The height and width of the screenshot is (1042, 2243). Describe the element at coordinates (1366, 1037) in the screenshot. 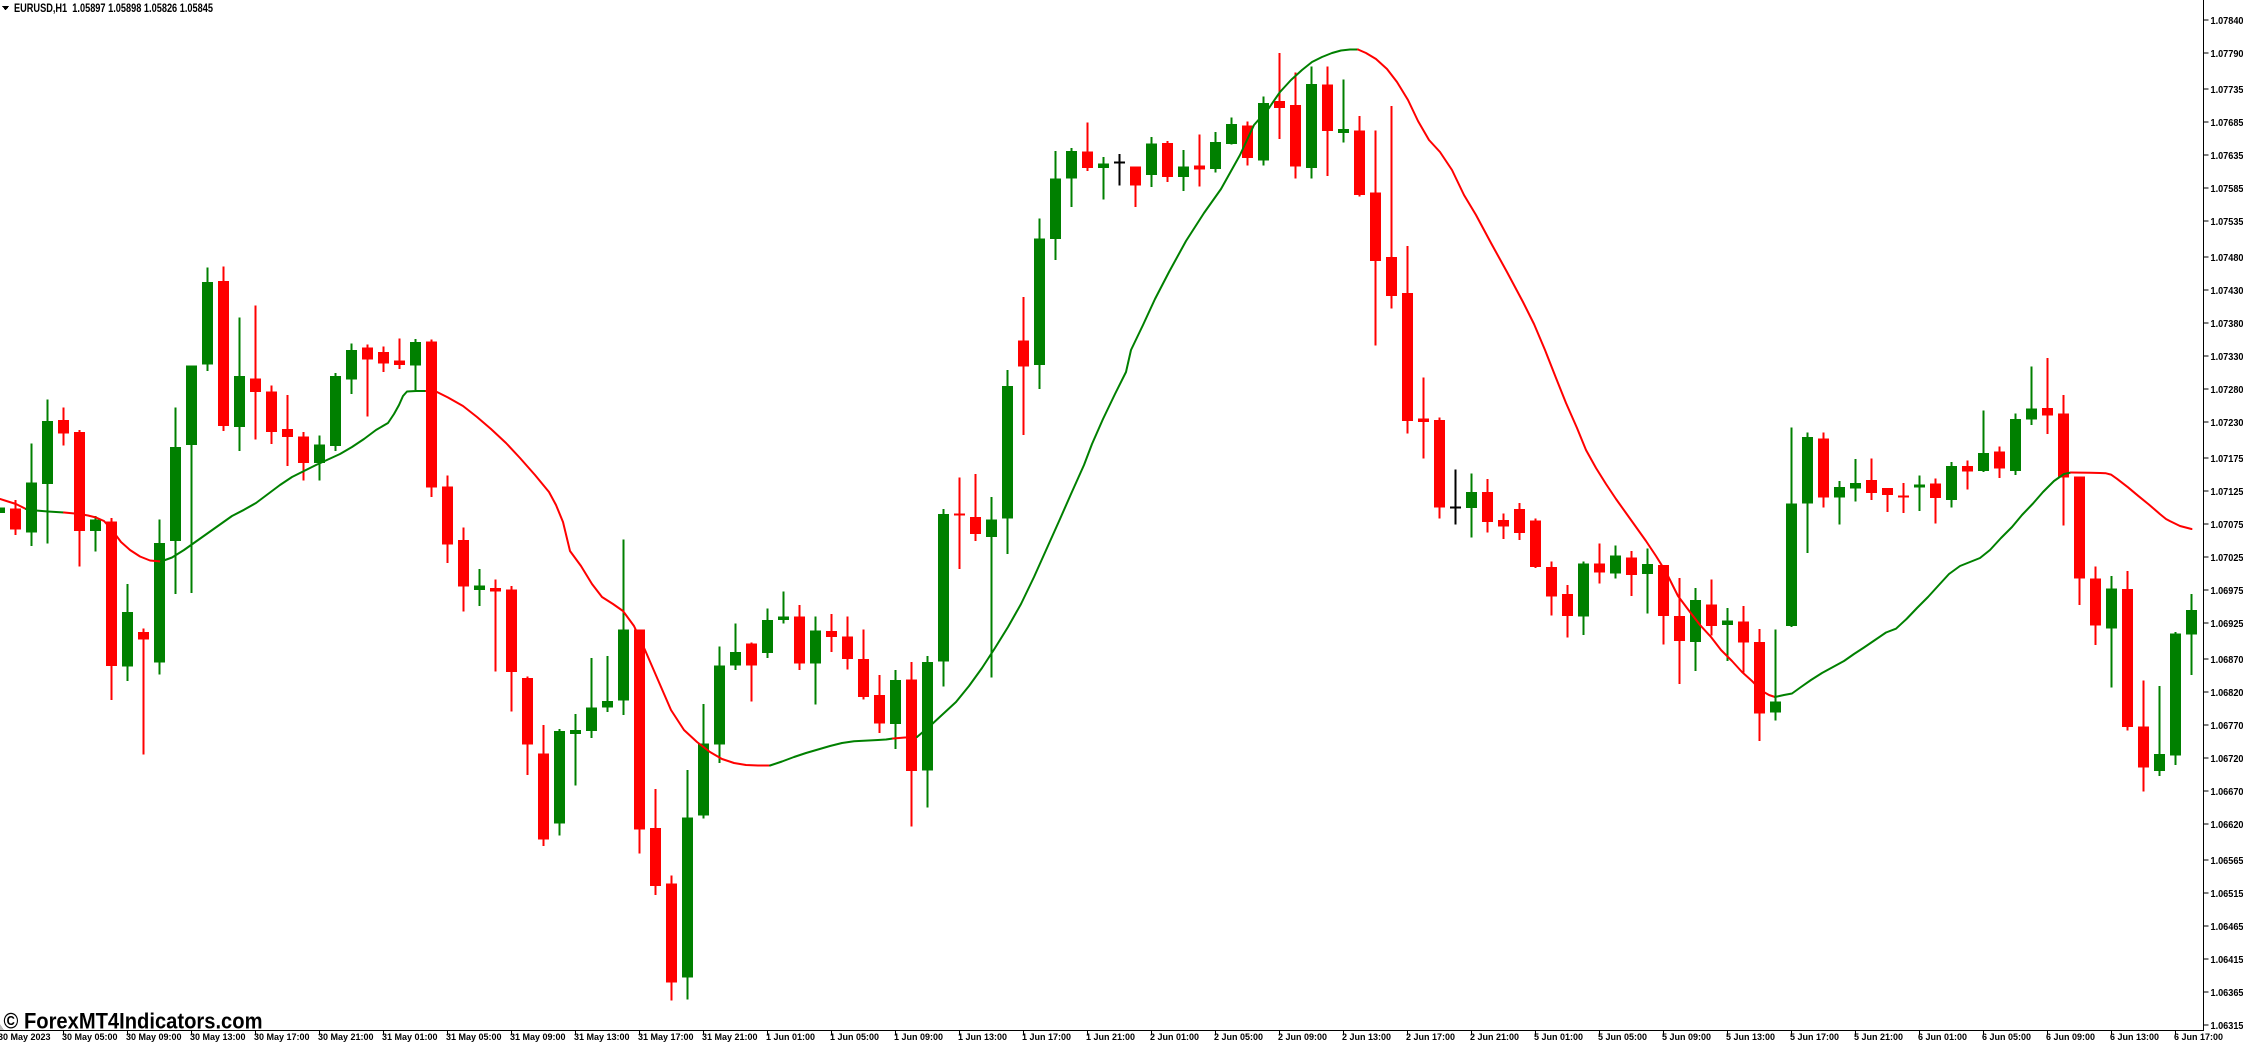

I see `svg-text: 2 Jun 13:00` at that location.